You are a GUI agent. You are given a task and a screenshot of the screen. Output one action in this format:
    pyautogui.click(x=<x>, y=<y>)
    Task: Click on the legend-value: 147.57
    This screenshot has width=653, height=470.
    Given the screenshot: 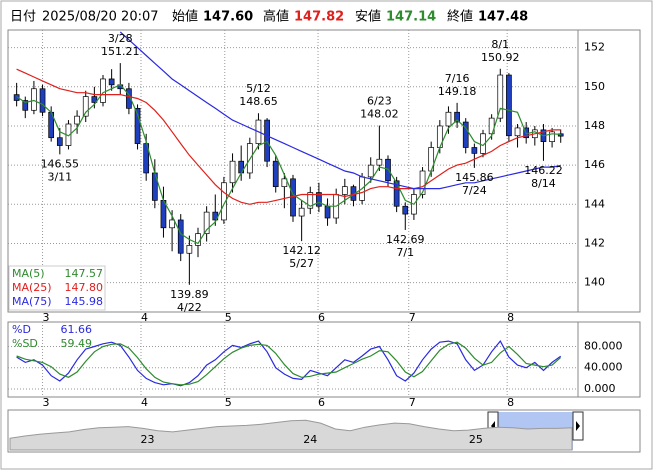 What is the action you would take?
    pyautogui.click(x=84, y=273)
    